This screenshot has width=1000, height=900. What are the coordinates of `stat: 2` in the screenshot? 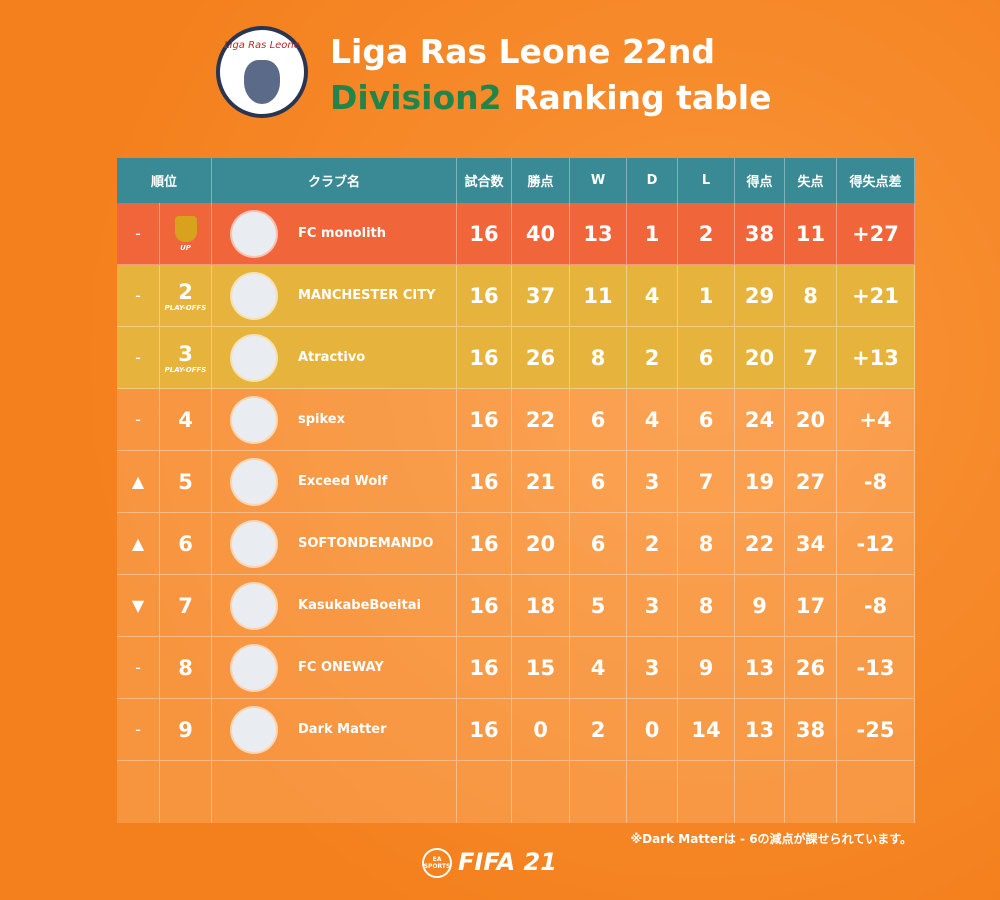 It's located at (598, 729).